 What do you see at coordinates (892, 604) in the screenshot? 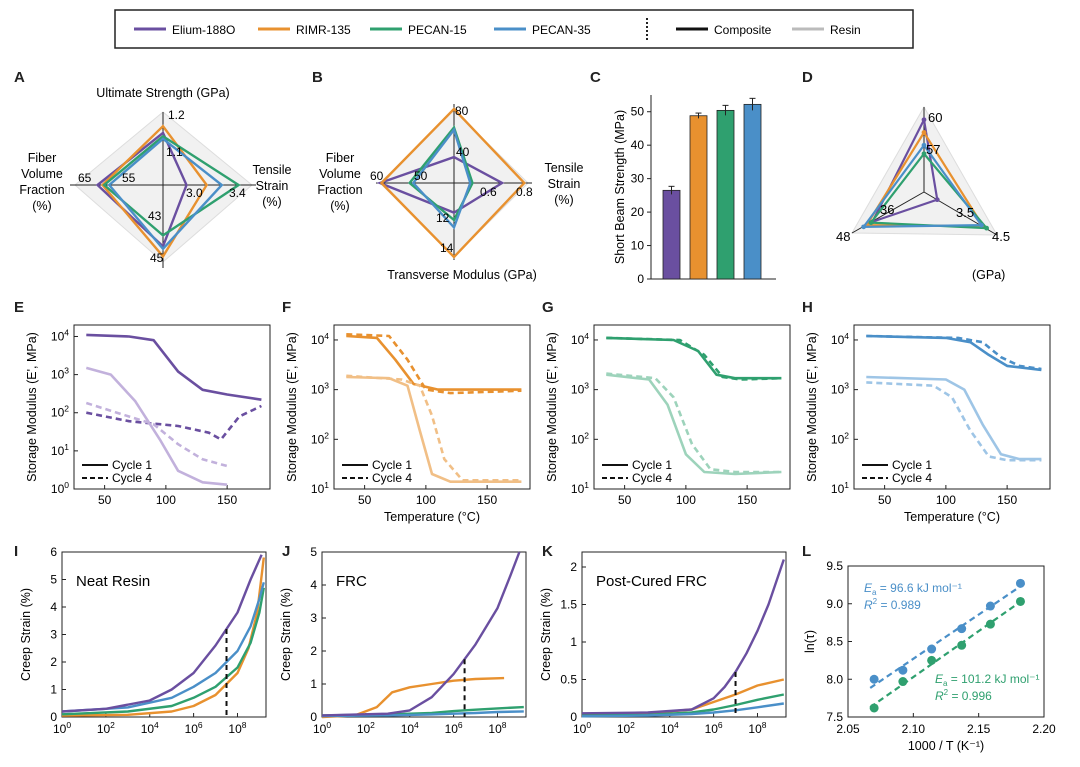
I see `annotation-blue-r2: R2 = 0.989` at bounding box center [892, 604].